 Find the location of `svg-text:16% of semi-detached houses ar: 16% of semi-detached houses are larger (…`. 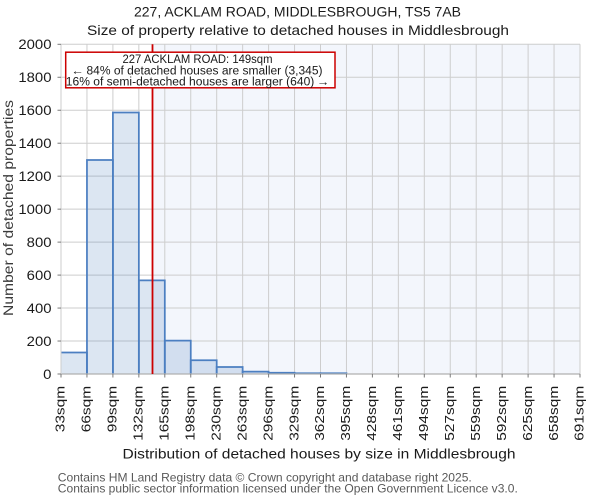

svg-text:16% of semi-detached houses ar: 16% of semi-detached houses are larger (… is located at coordinates (190, 82).